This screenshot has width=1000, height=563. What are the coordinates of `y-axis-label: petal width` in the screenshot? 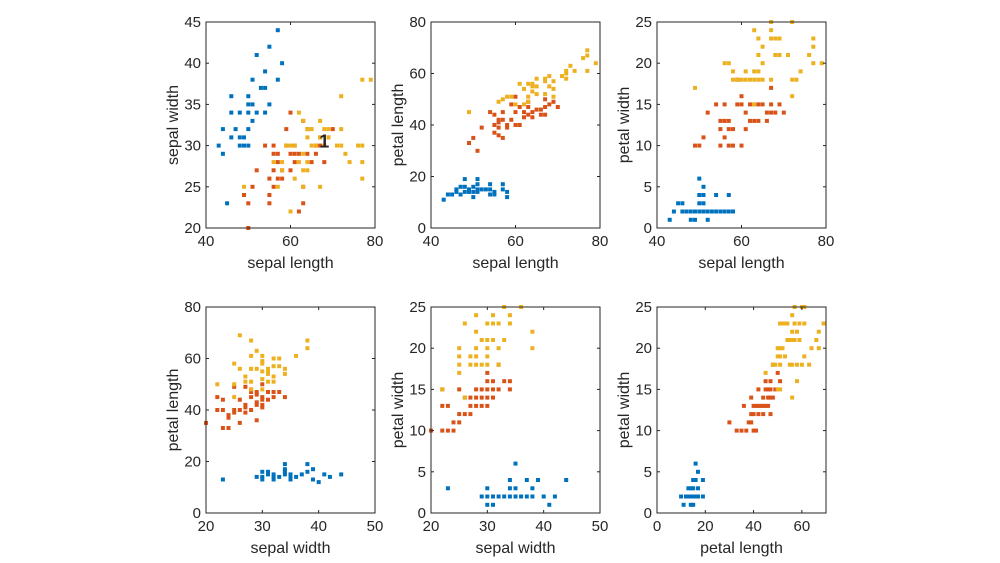 It's located at (624, 125).